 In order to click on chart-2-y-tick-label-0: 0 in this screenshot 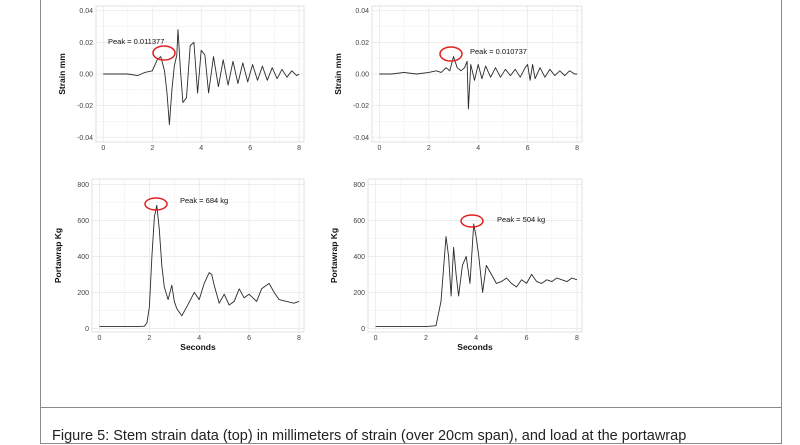, I will do `click(87, 329)`.